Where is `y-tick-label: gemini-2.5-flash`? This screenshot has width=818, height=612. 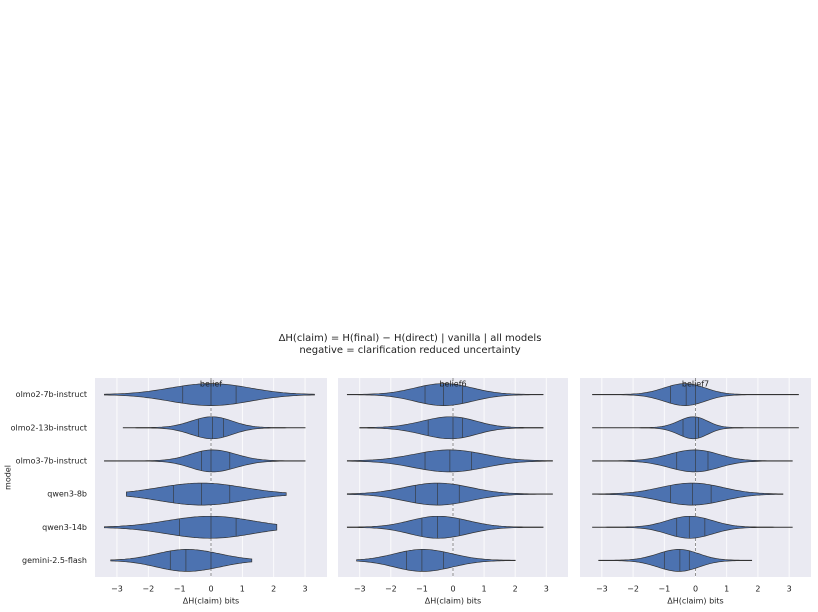
y-tick-label: gemini-2.5-flash is located at coordinates (54, 560).